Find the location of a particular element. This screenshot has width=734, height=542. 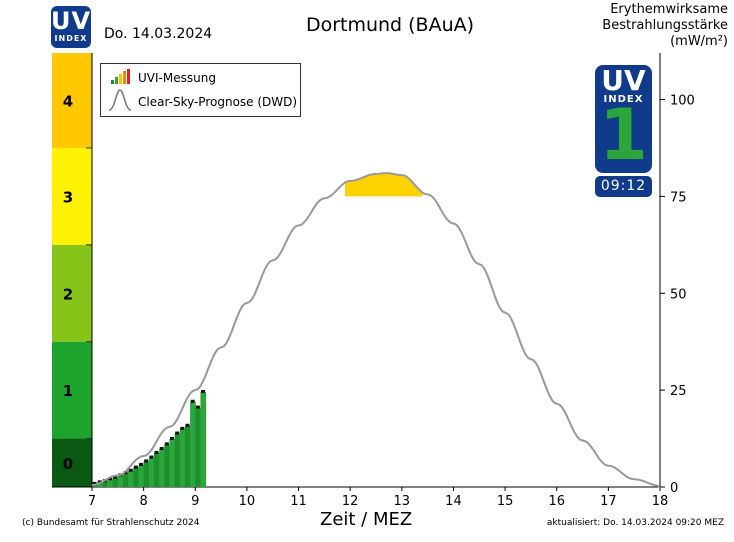

right-axis-label-line2: Bestrahlungsstärke is located at coordinates (665, 25).